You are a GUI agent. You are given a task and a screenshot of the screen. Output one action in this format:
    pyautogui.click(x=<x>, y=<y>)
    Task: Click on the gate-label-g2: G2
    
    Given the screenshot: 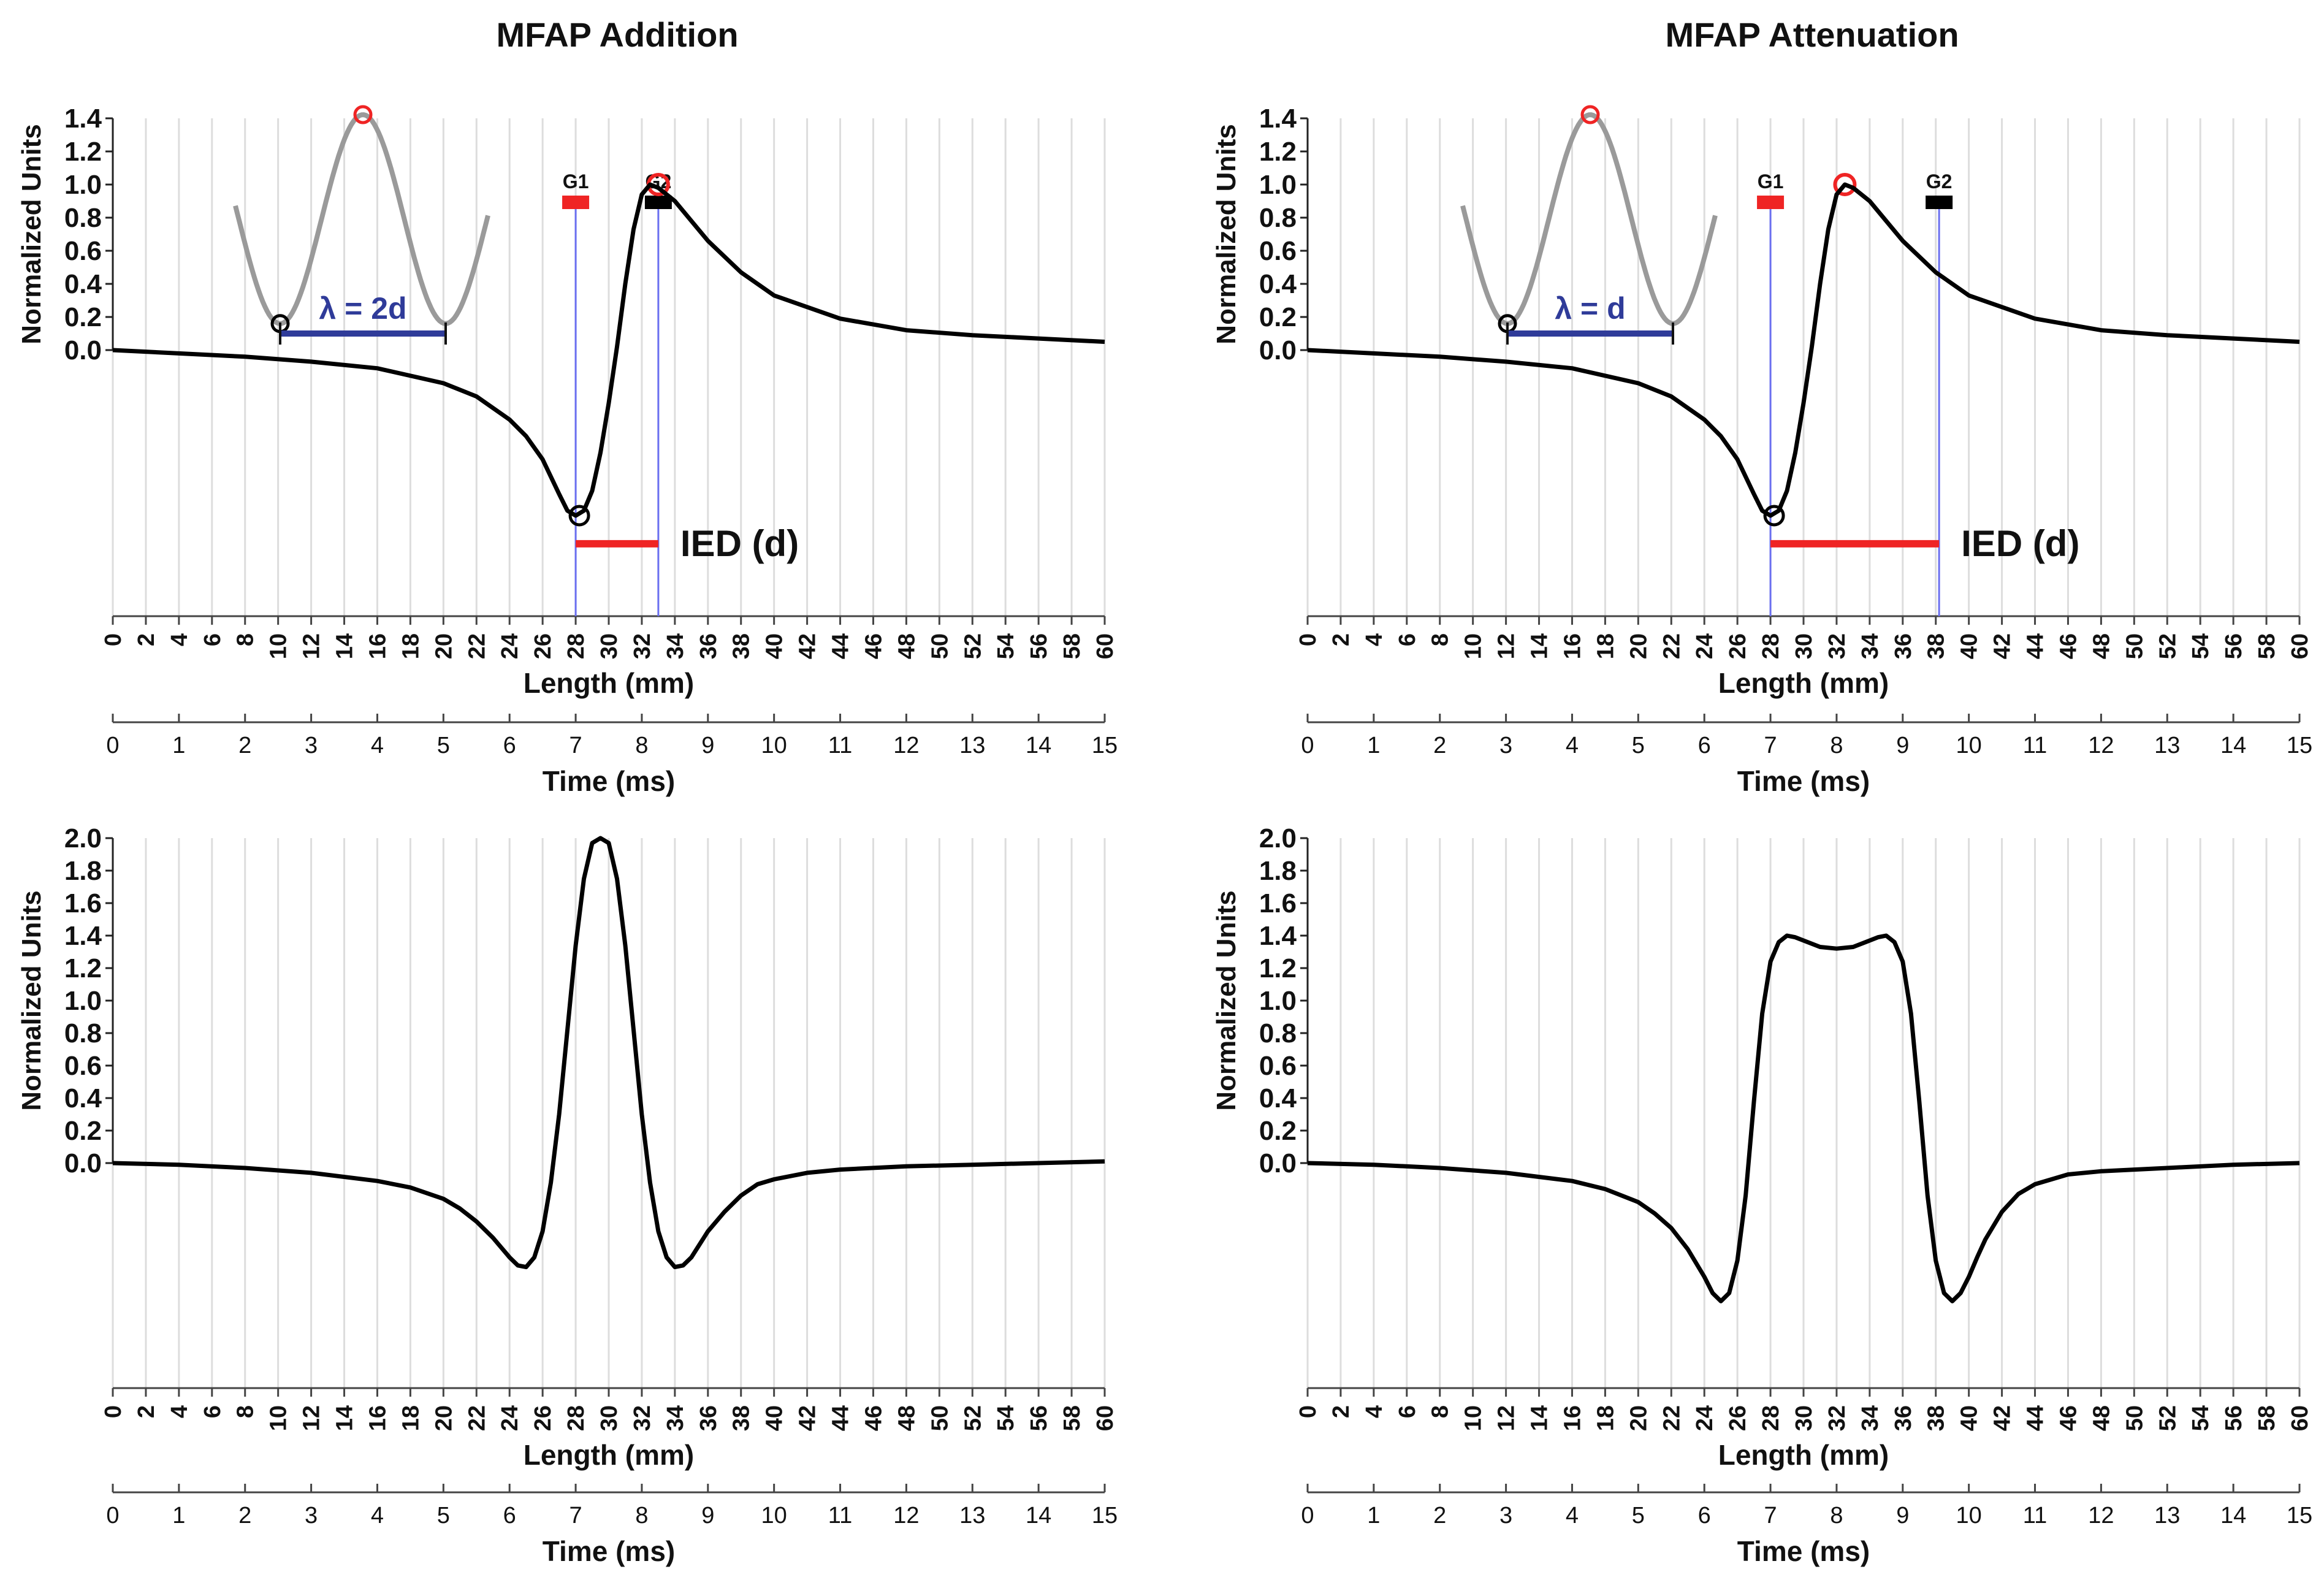 What is the action you would take?
    pyautogui.click(x=1940, y=181)
    